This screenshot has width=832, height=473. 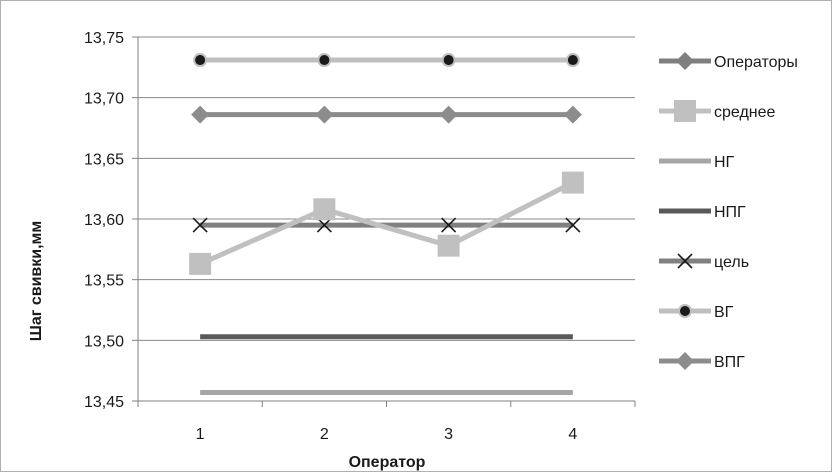 I want to click on y-tick-label-2: 13,55, so click(x=104, y=281).